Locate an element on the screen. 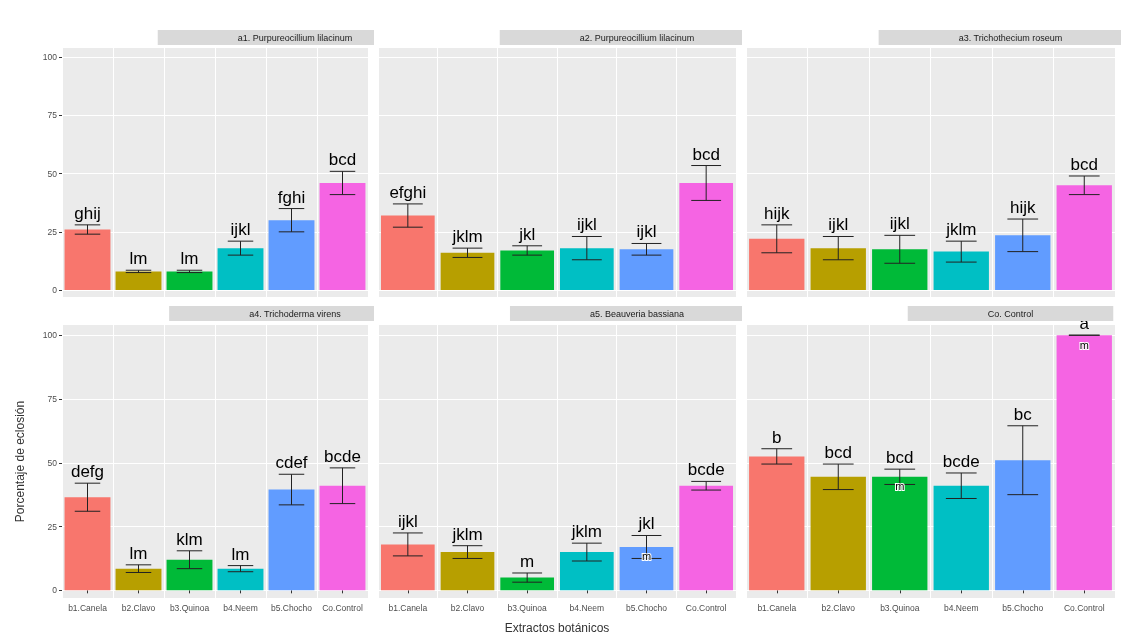 This screenshot has height=640, width=1121. data-label: b is located at coordinates (777, 437).